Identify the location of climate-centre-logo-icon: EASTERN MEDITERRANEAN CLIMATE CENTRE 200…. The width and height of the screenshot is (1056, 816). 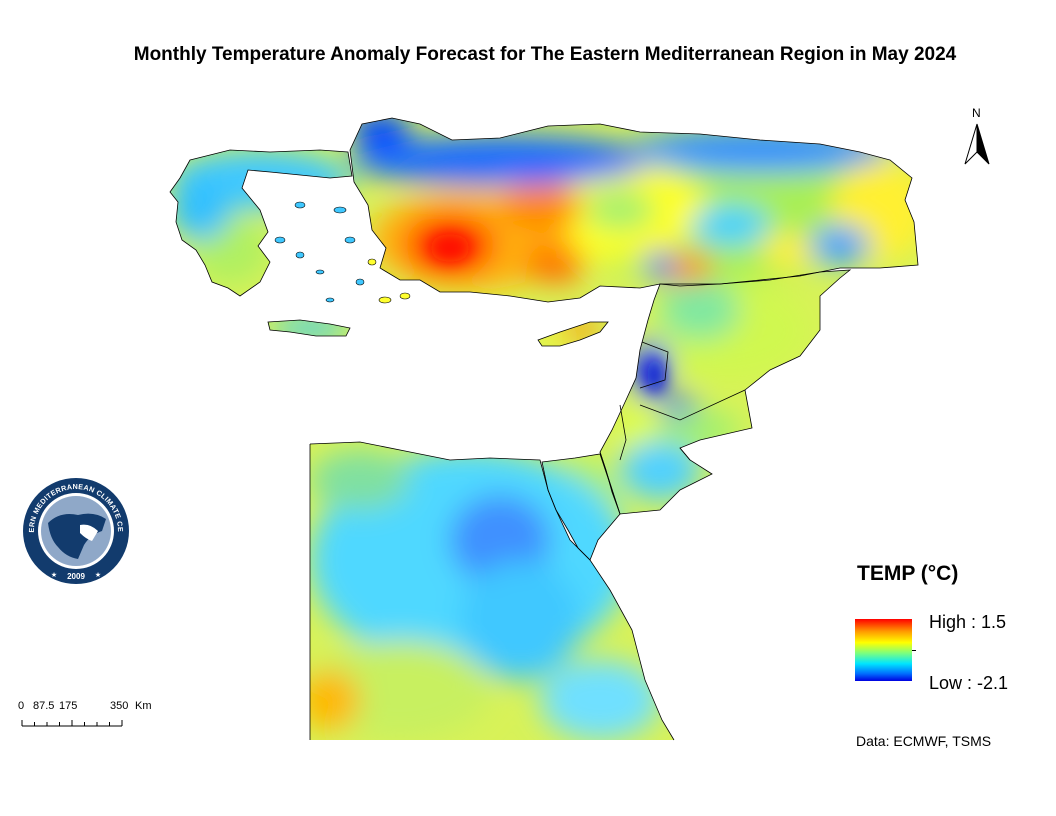
(75, 530).